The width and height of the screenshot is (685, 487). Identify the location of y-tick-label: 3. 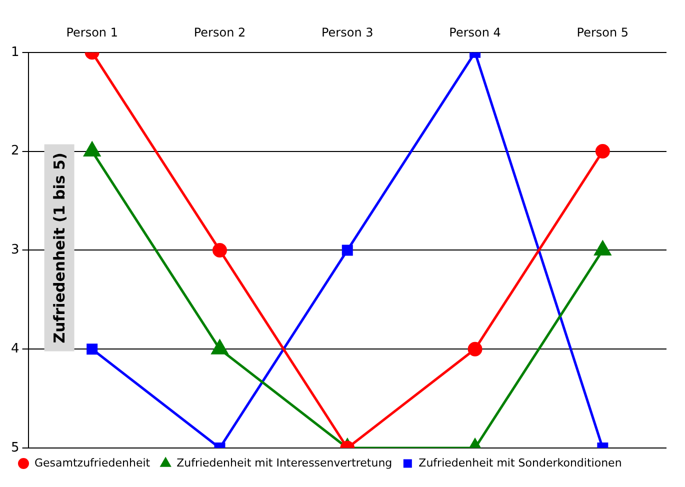
(15, 250).